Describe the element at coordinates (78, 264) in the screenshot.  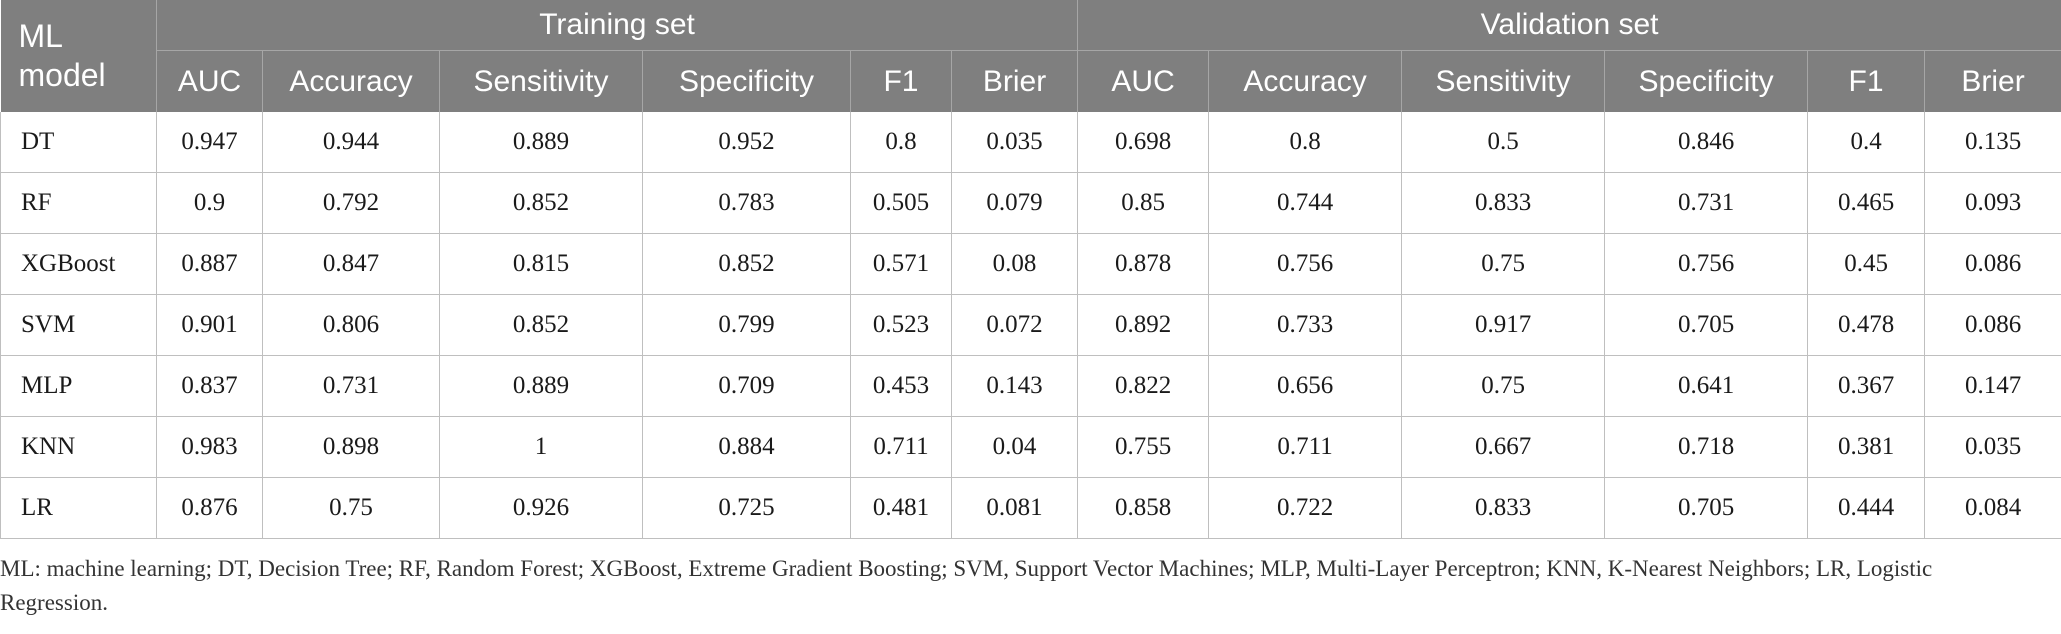
I see `model-name-cell: XGBoost` at that location.